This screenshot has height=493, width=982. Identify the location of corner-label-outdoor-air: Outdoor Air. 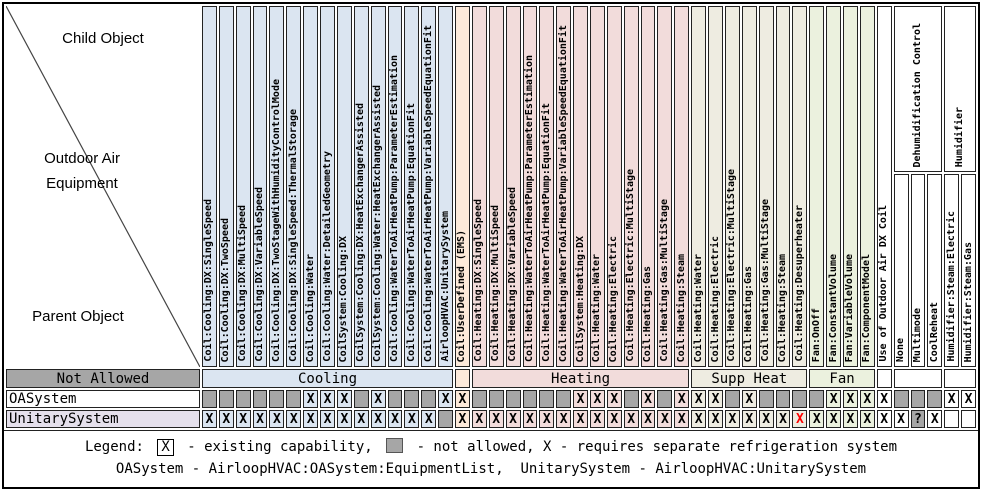
(82, 158).